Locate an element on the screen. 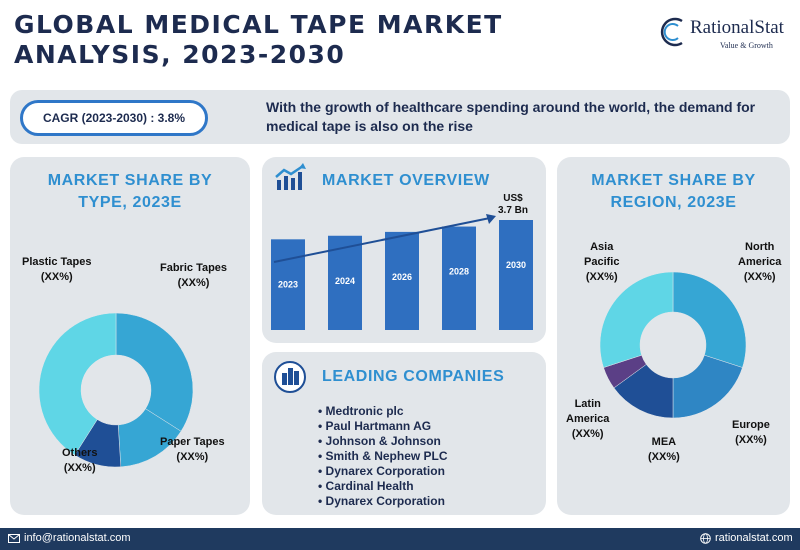  label-plastic-tapes-name: Plastic Tapes is located at coordinates (57, 262).